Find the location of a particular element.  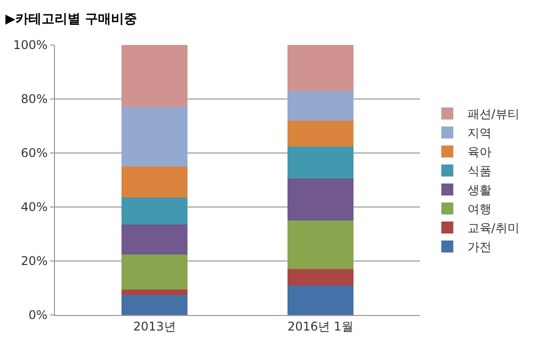

legend-label: 지역 is located at coordinates (479, 133).